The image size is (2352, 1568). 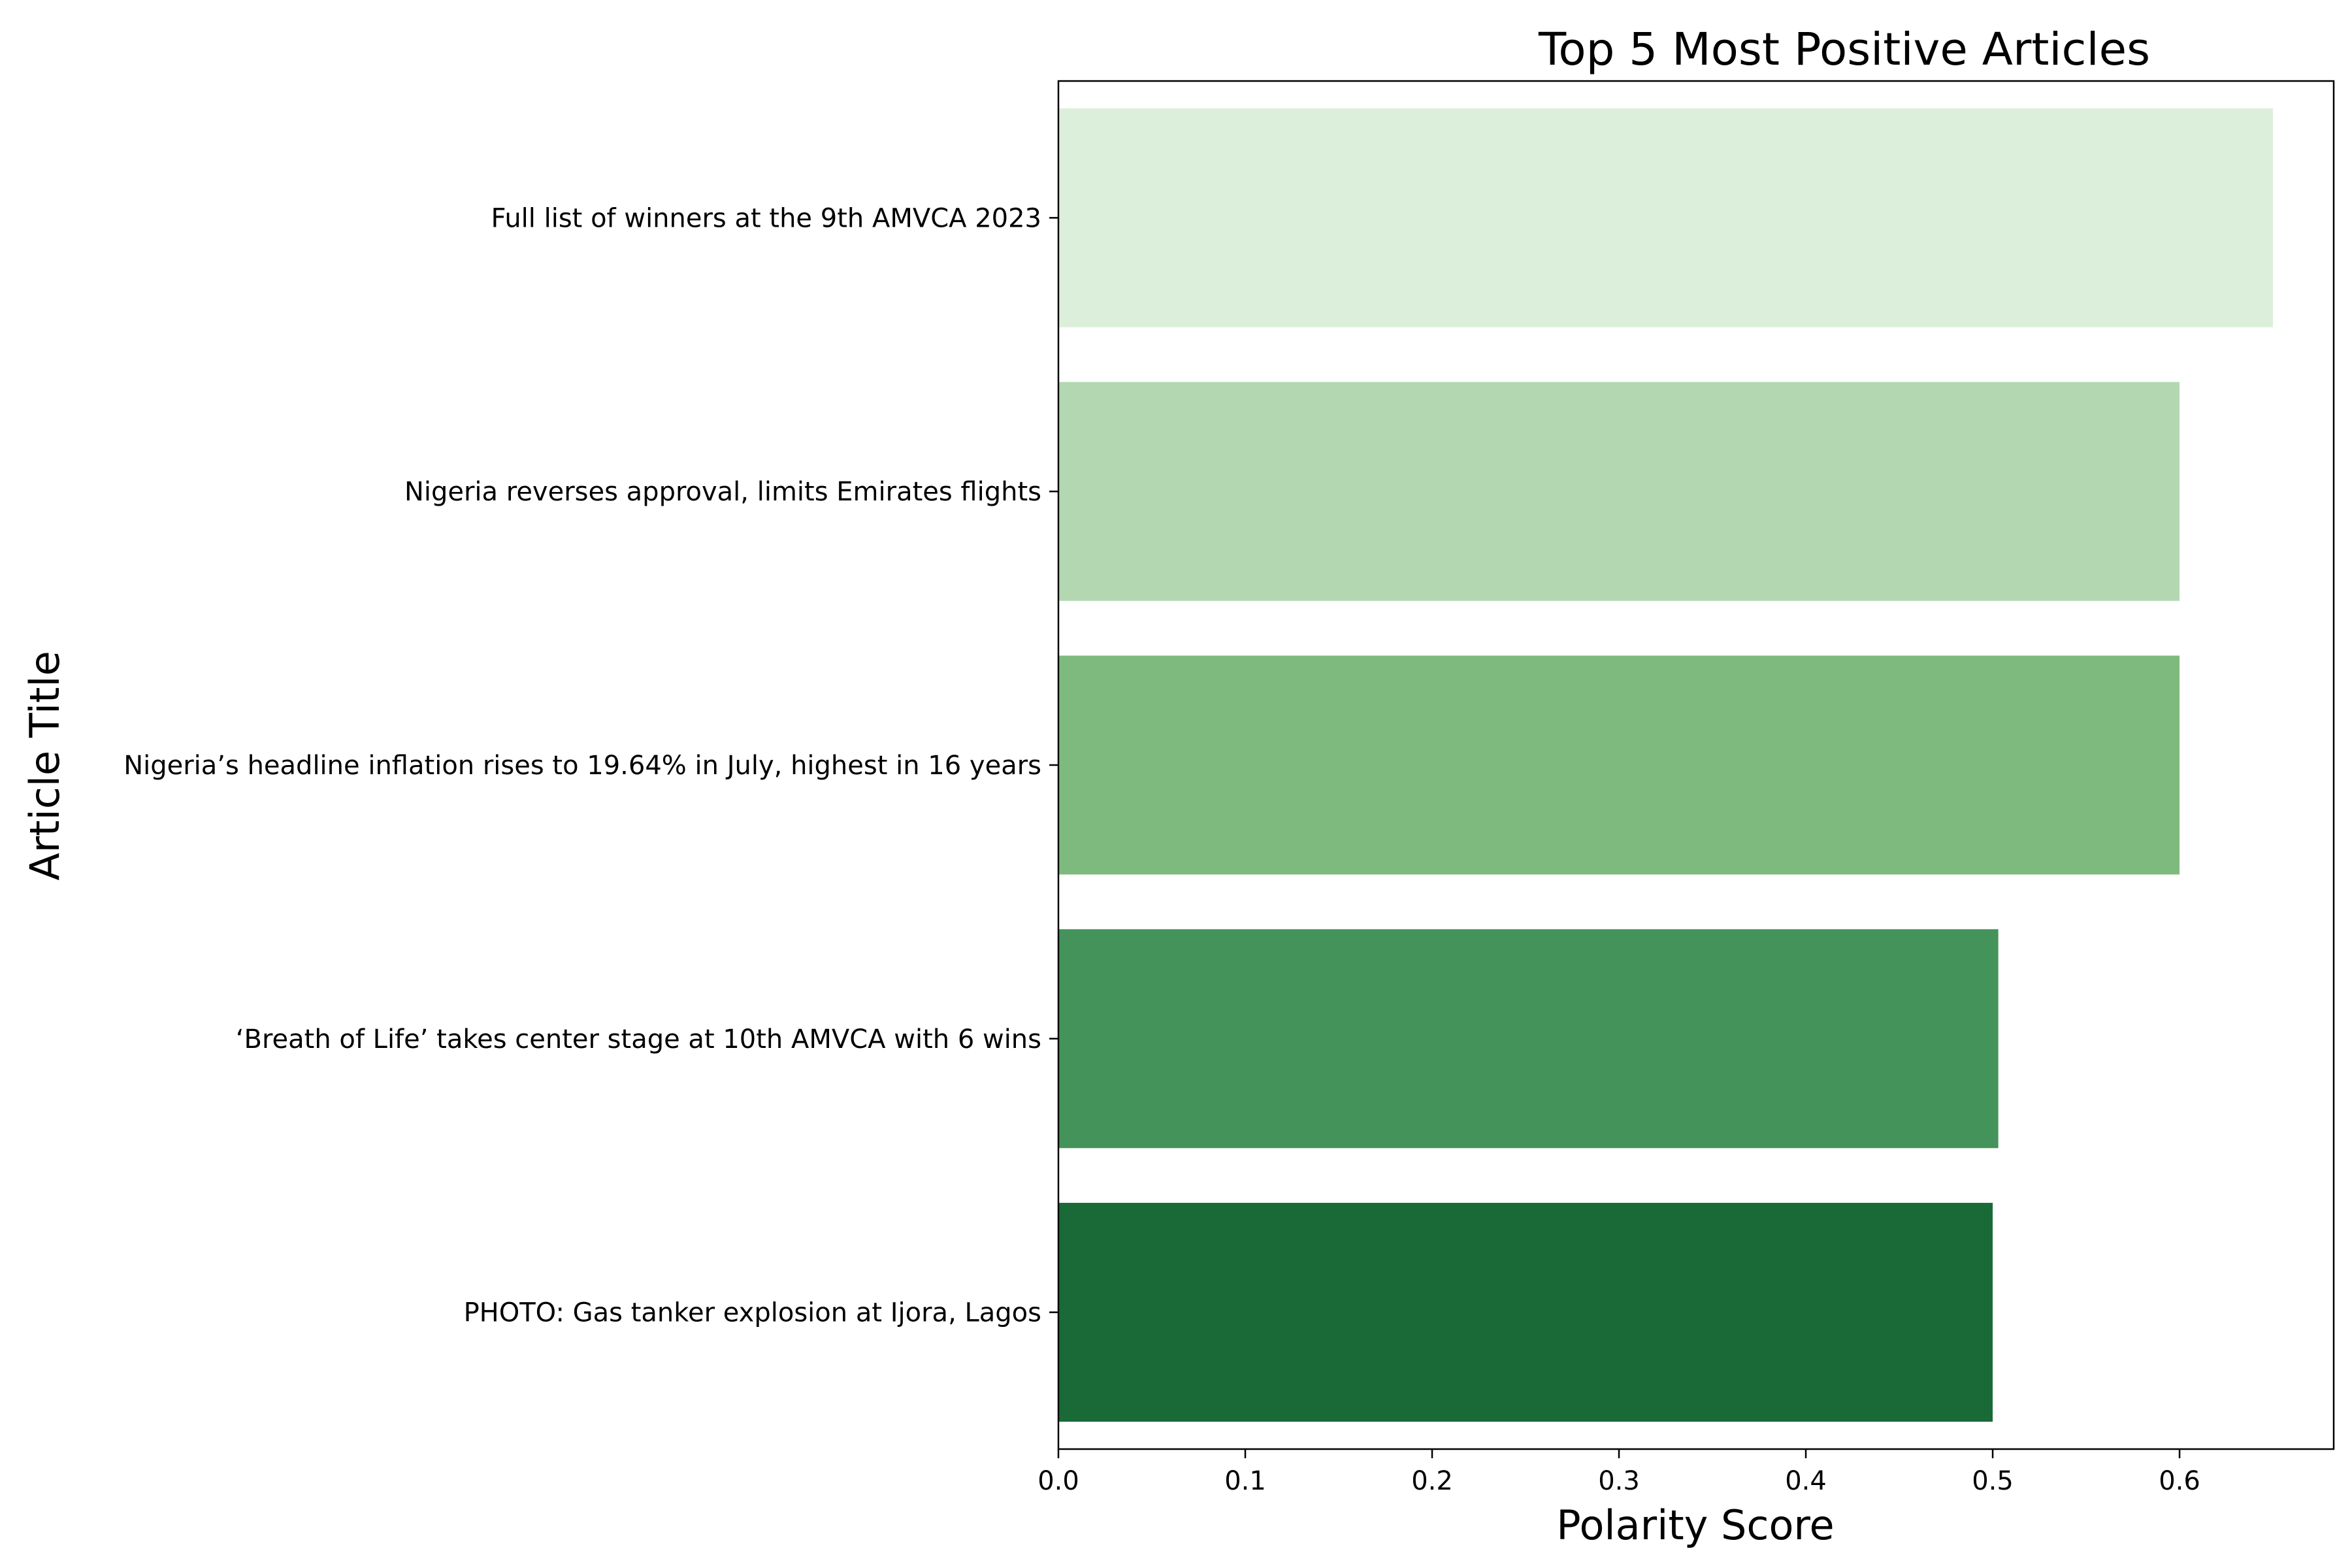 I want to click on x-tick-label: 0.3, so click(x=1619, y=1481).